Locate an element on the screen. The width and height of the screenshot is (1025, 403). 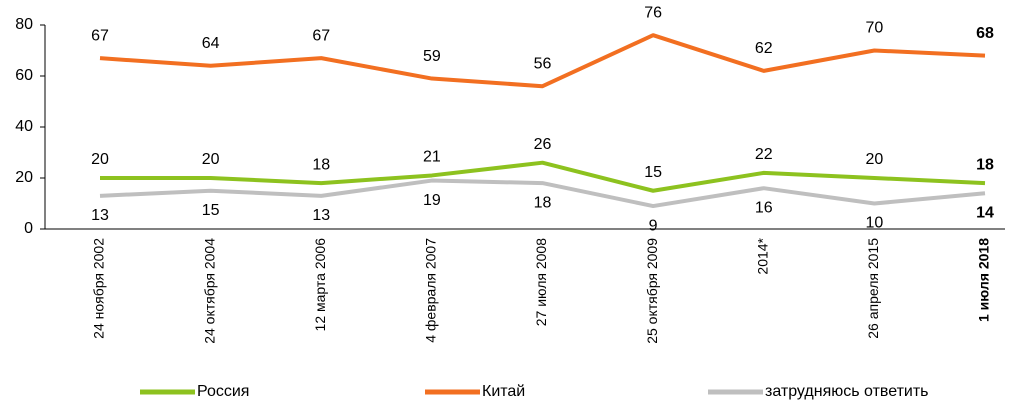
data-label: 9 is located at coordinates (653, 225).